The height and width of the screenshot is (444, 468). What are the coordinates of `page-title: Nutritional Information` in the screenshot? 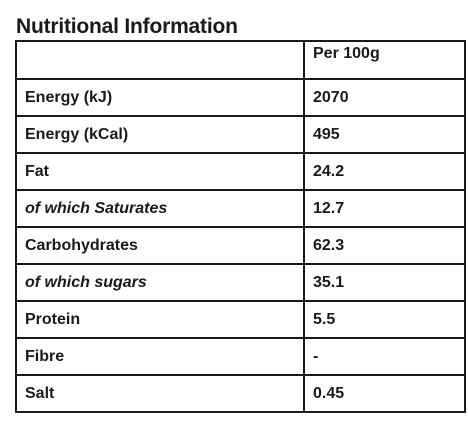 It's located at (127, 26).